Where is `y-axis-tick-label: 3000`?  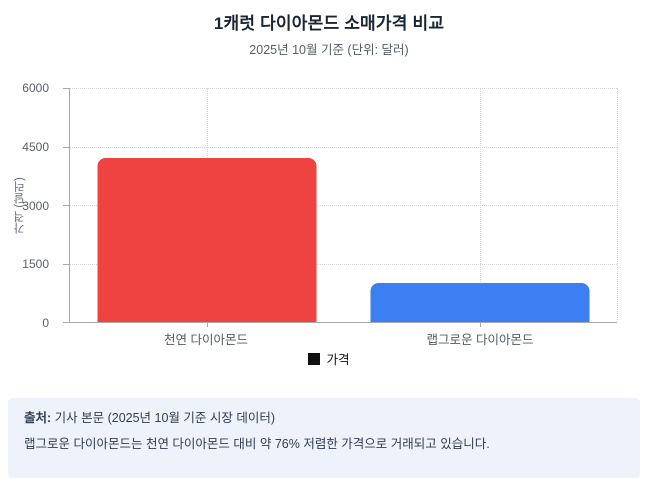 y-axis-tick-label: 3000 is located at coordinates (35, 205).